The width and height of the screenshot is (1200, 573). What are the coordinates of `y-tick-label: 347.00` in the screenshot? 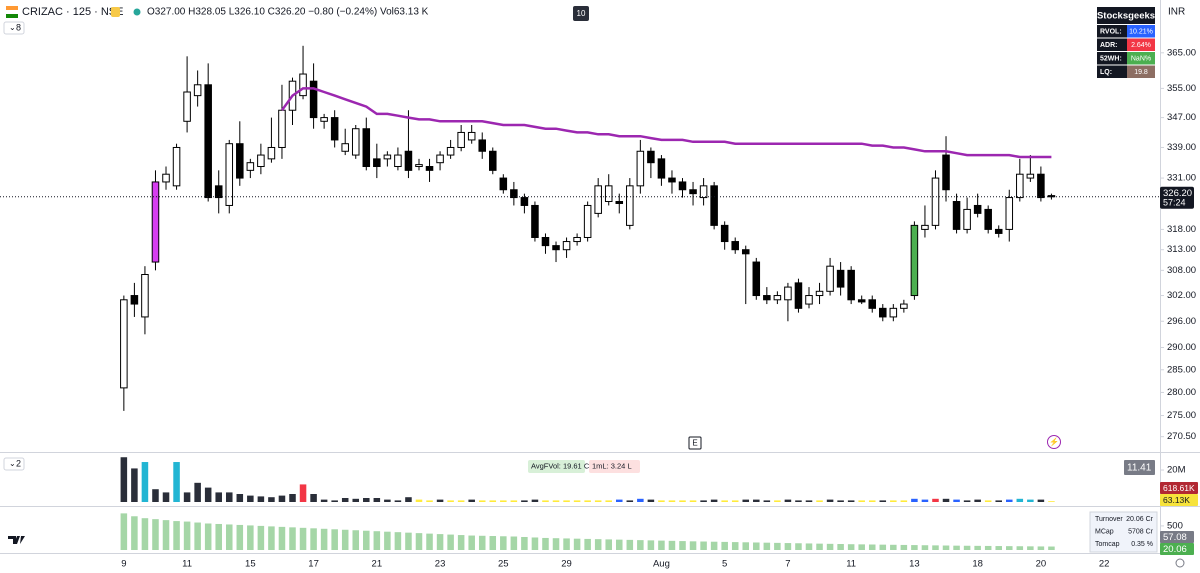 It's located at (1181, 117).